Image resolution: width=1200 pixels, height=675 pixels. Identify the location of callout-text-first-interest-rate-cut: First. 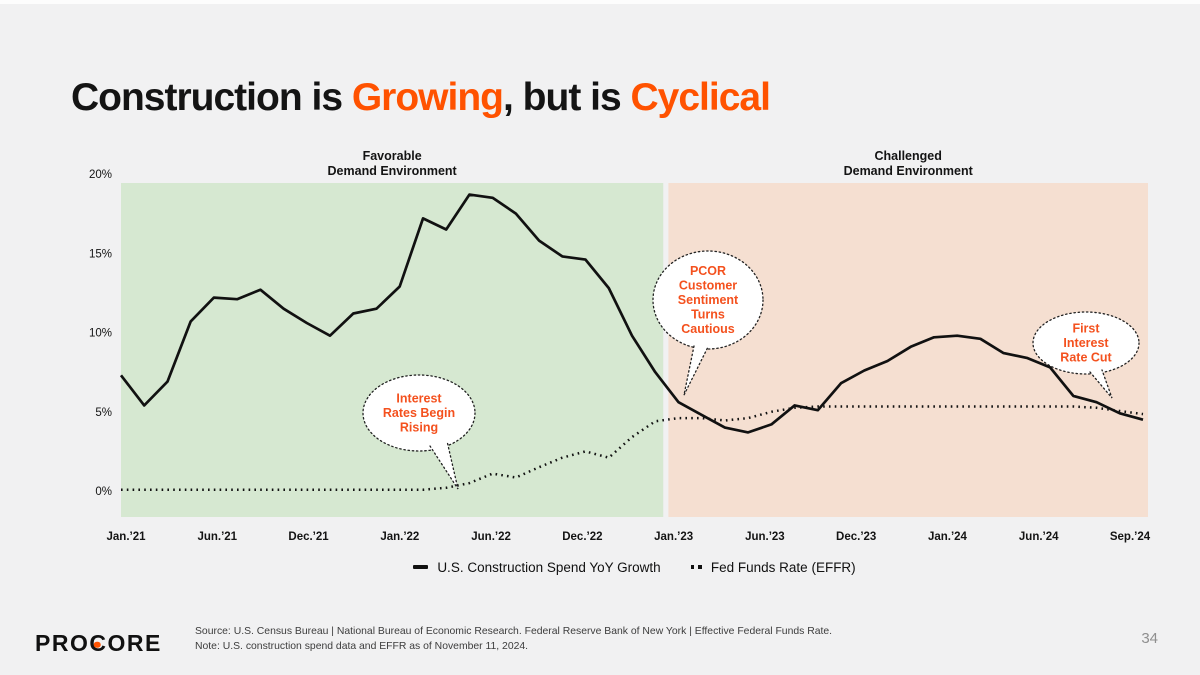
(1086, 328).